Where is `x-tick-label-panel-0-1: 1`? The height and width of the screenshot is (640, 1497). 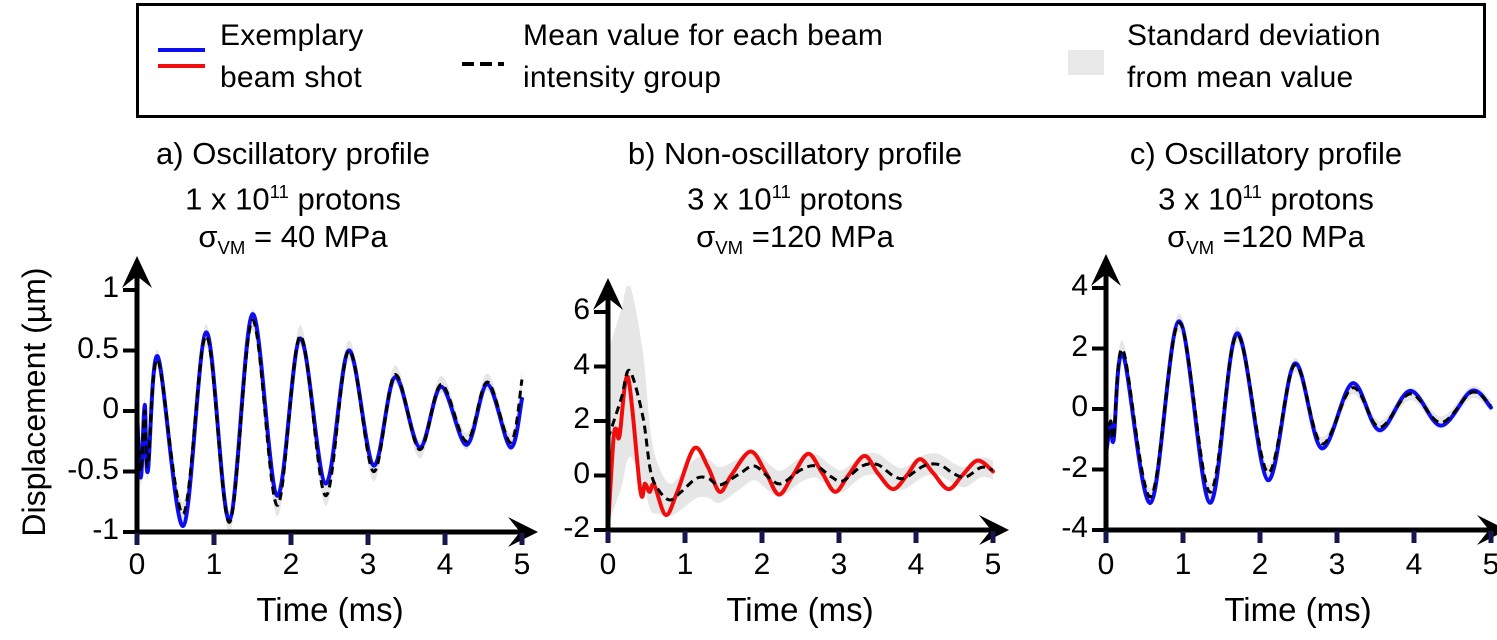 x-tick-label-panel-0-1: 1 is located at coordinates (214, 564).